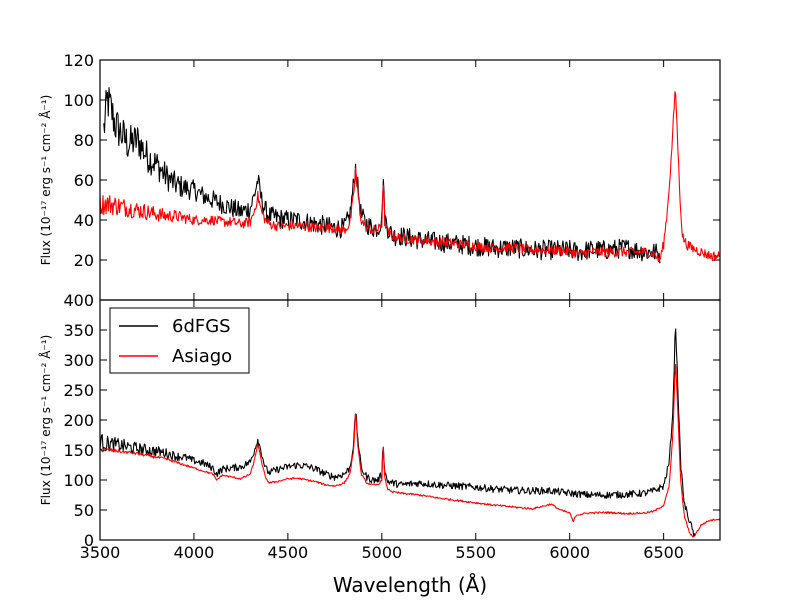 Image resolution: width=800 pixels, height=600 pixels. What do you see at coordinates (475, 552) in the screenshot?
I see `bottom-xtick-label: 5500` at bounding box center [475, 552].